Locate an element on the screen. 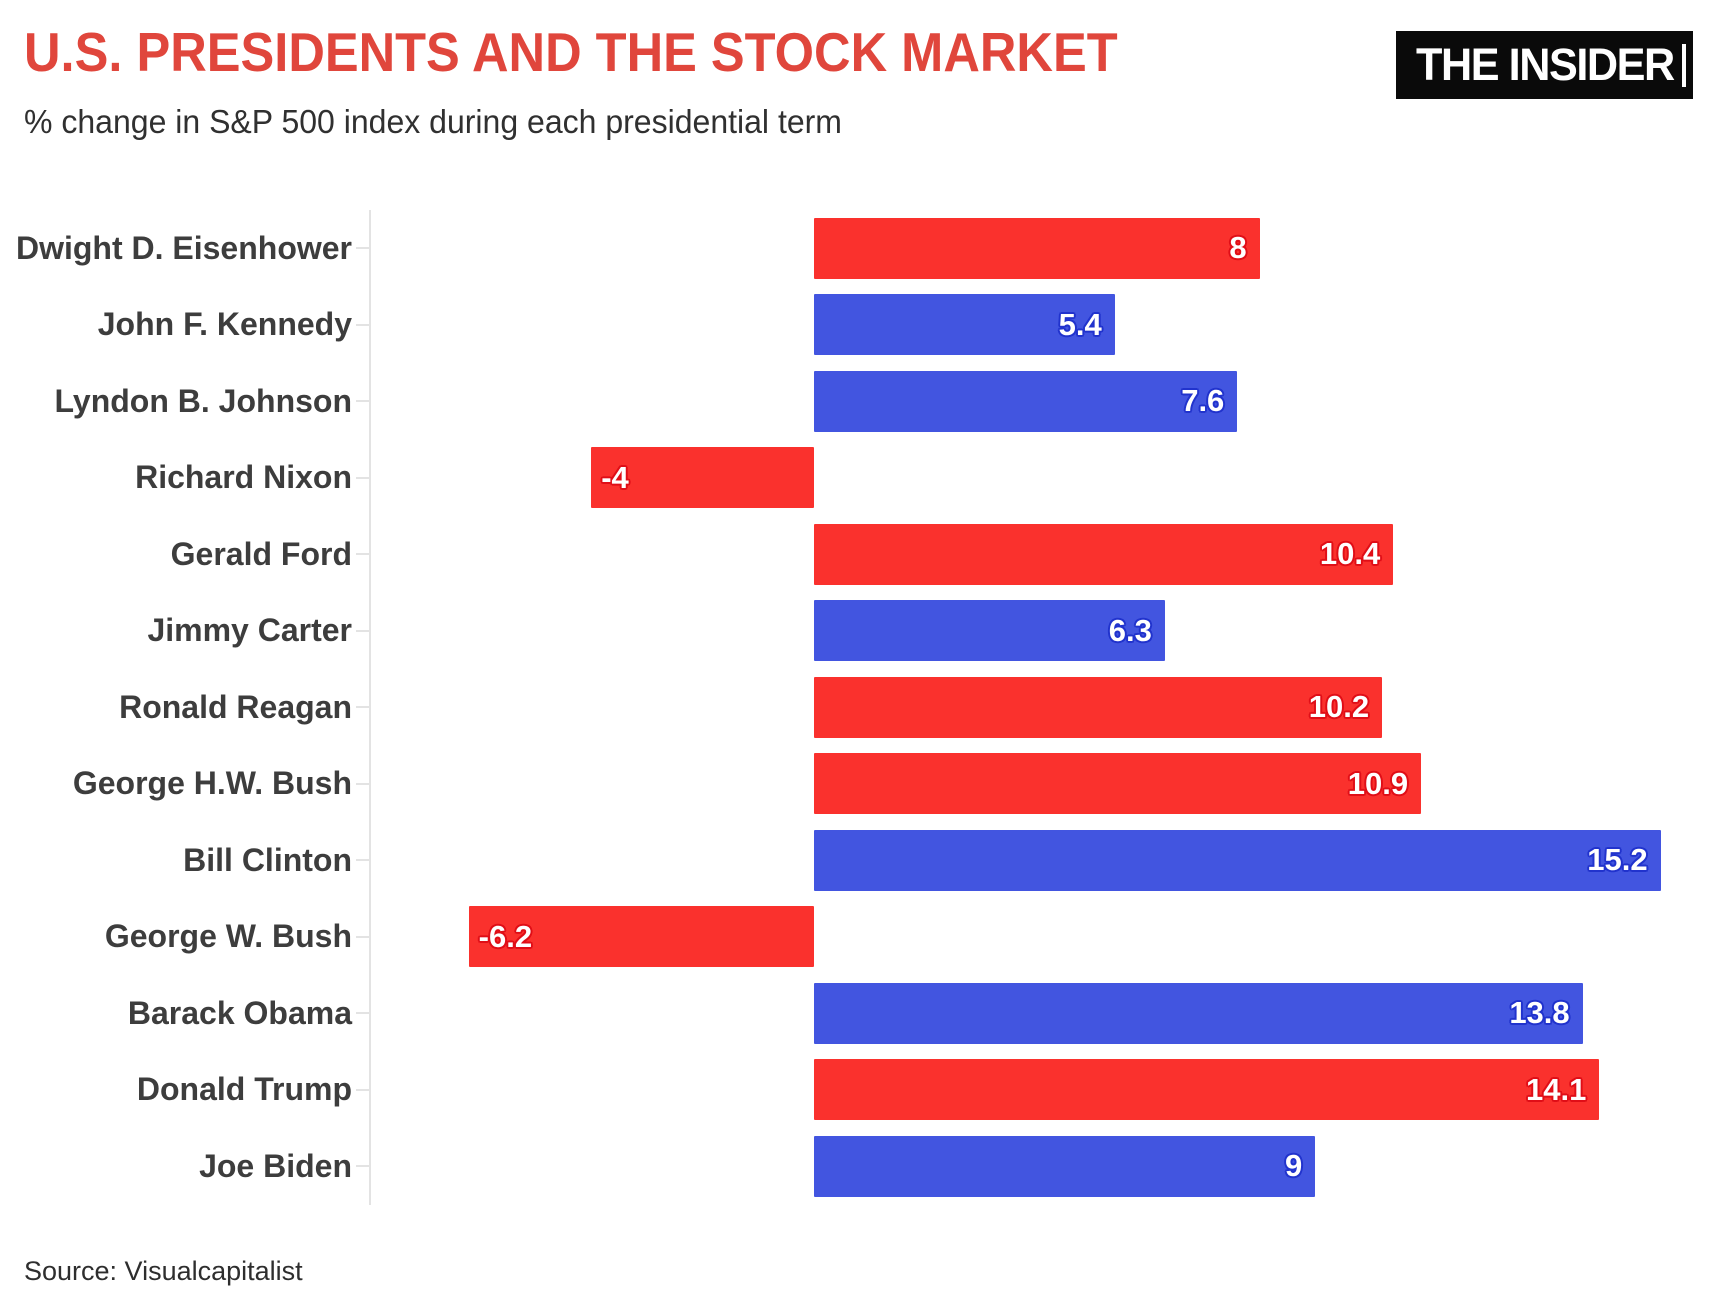  bar-value-label: -4 is located at coordinates (615, 477).